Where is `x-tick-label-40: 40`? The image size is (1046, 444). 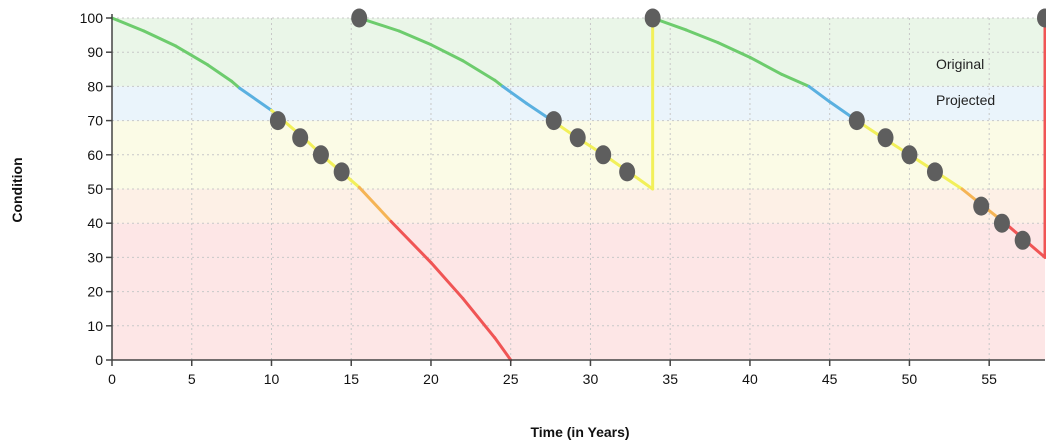 x-tick-label-40: 40 is located at coordinates (750, 379).